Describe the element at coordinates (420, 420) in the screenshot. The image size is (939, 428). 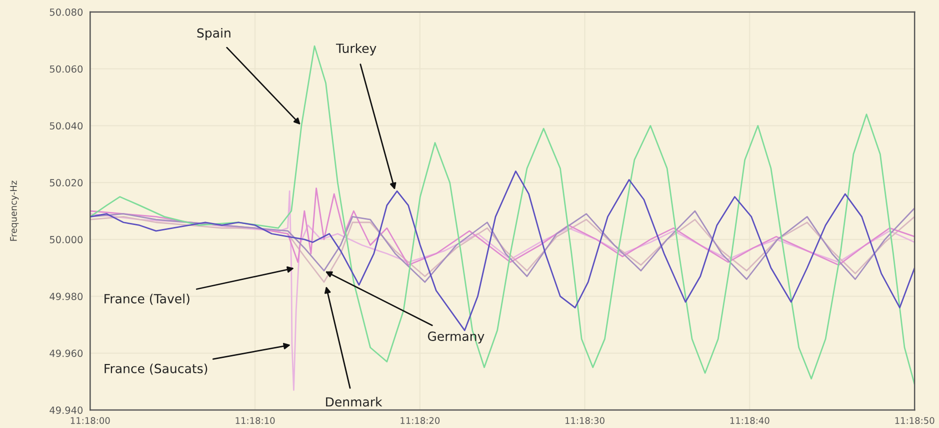
I see `x-tick-label: 11:18:20` at that location.